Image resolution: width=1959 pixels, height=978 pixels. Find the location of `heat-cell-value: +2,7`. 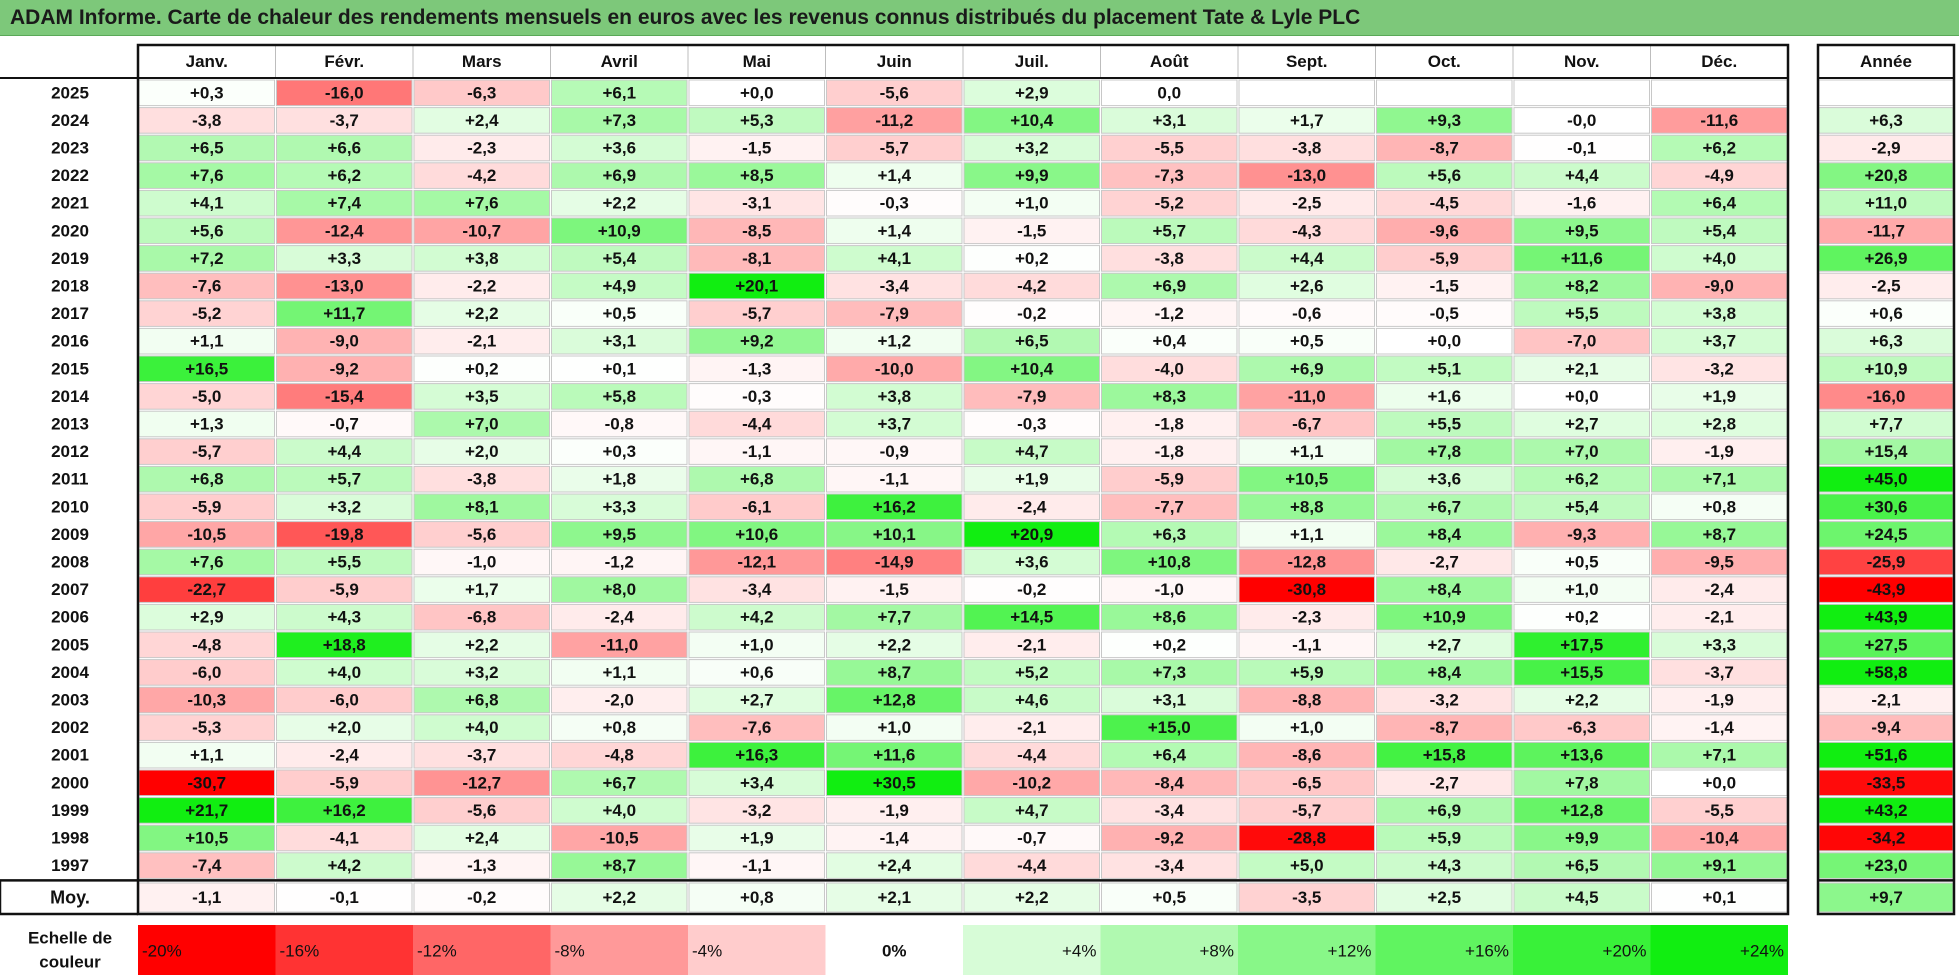

heat-cell-value: +2,7 is located at coordinates (1582, 423).